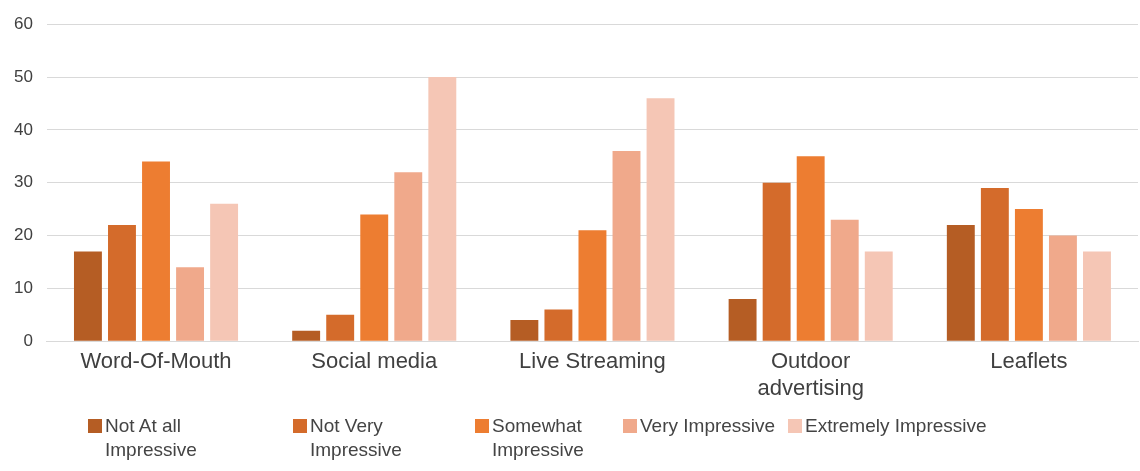 Image resolution: width=1140 pixels, height=471 pixels. I want to click on x-tick-label: Social media, so click(374, 361).